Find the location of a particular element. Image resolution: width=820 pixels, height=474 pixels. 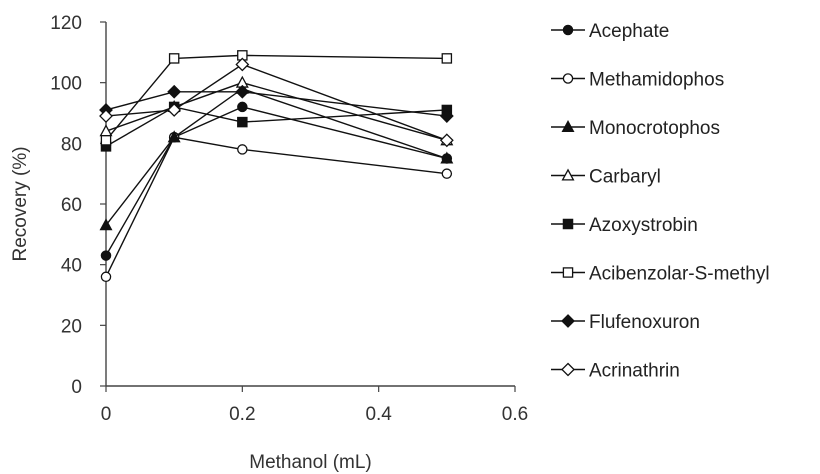

series-flufenoxuron is located at coordinates (276, 103).